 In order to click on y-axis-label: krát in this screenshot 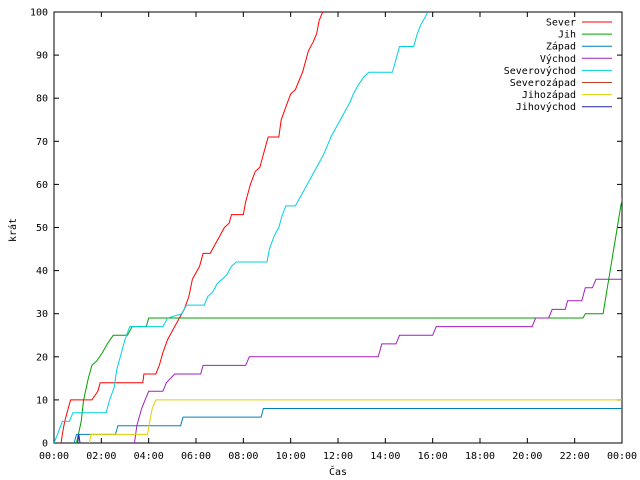, I will do `click(13, 230)`.